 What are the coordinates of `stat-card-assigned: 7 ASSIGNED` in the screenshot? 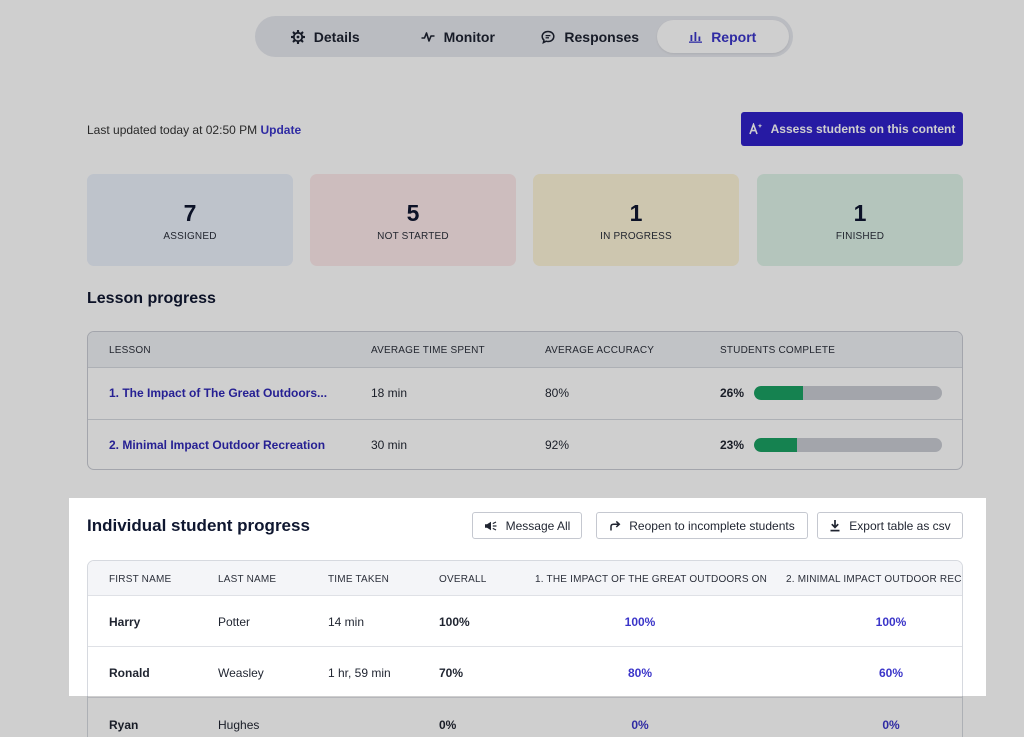 It's located at (190, 220).